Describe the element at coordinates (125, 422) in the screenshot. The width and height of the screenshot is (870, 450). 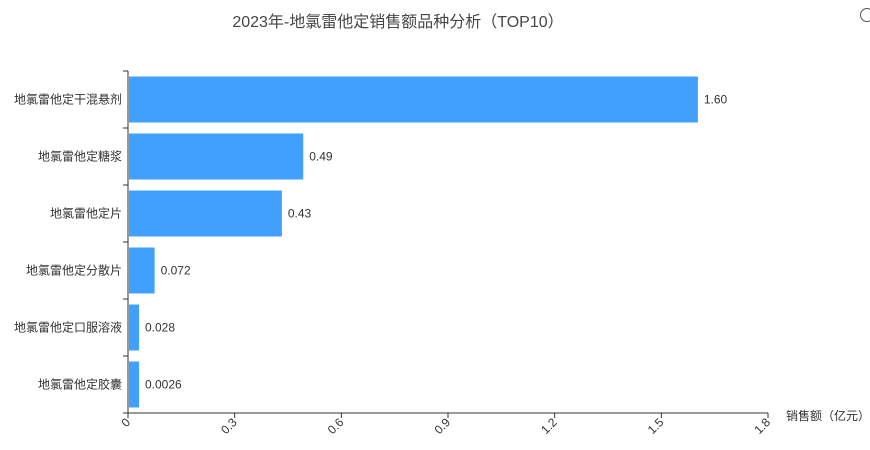
I see `x-tick-label: 0` at that location.